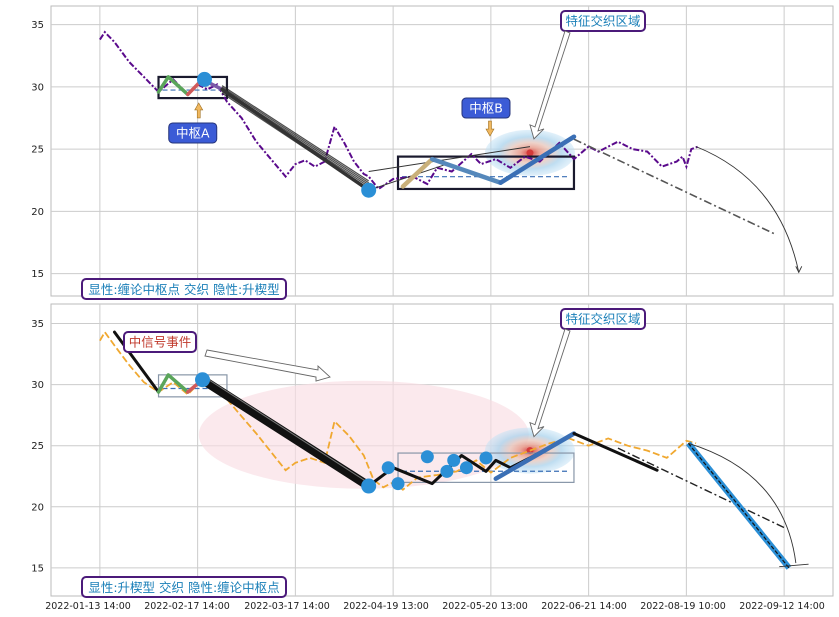 This screenshot has width=839, height=617. What do you see at coordinates (187, 606) in the screenshot?
I see `x-tick-label: 2022-02-17 14:00` at bounding box center [187, 606].